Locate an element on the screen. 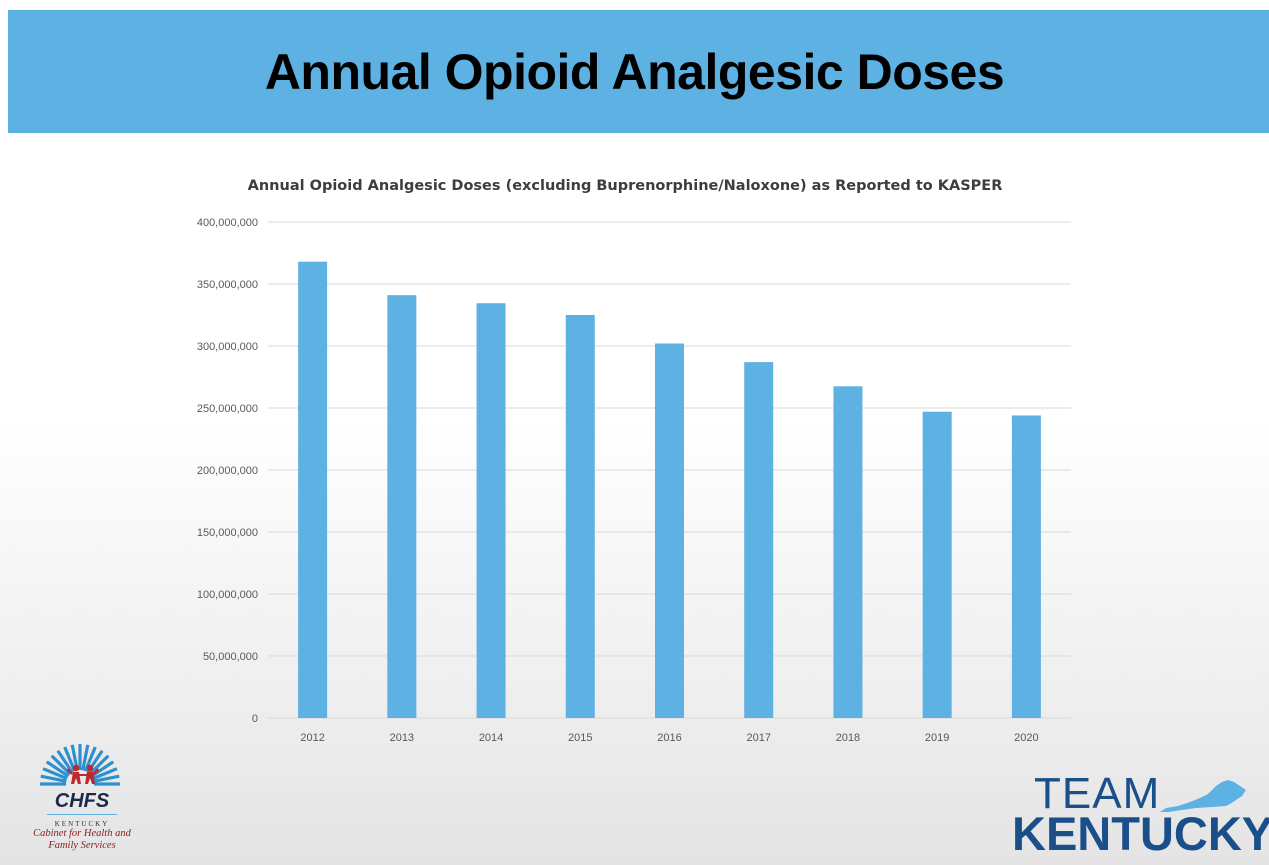 This screenshot has height=865, width=1269. x-tick-label: 2018 is located at coordinates (848, 738).